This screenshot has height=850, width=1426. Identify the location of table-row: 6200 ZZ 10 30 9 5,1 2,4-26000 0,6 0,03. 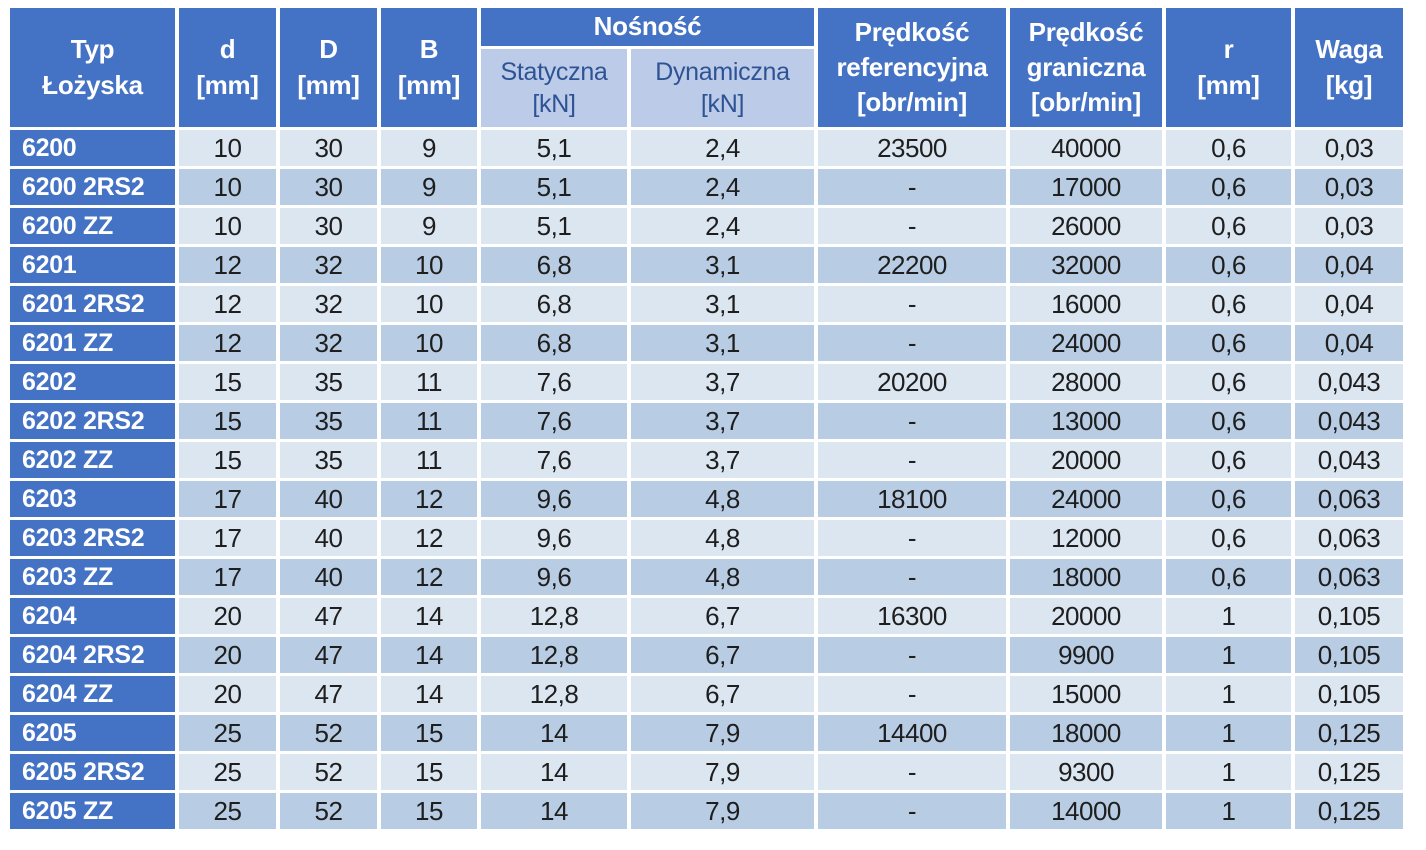
(706, 226).